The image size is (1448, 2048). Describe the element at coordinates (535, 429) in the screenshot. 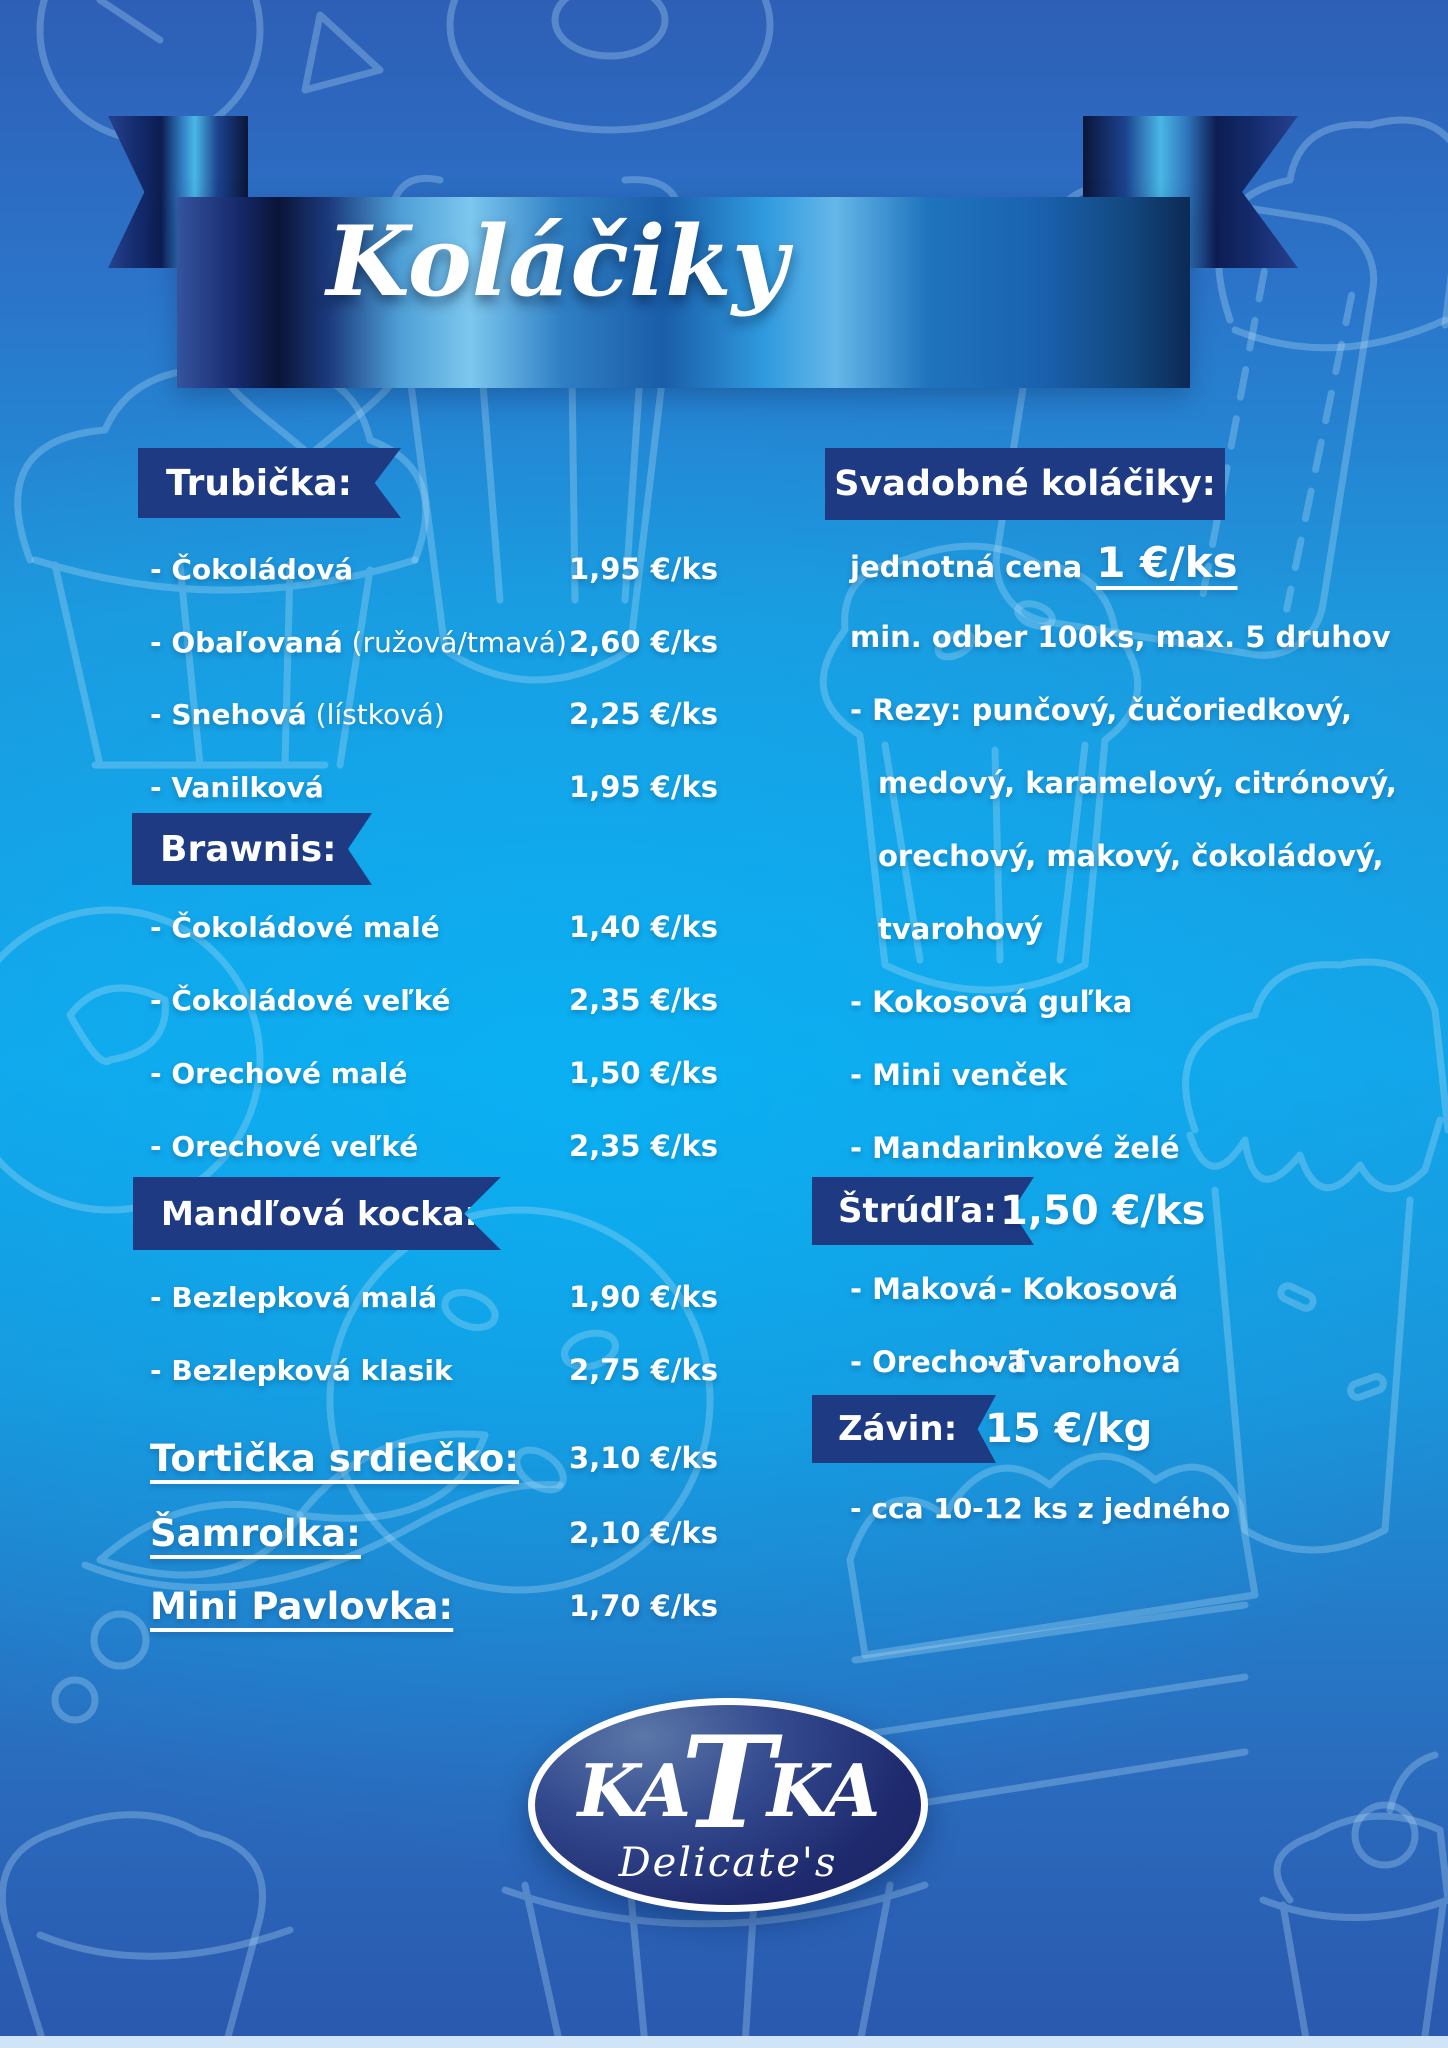

I see `wrapper-doodle-icon` at that location.